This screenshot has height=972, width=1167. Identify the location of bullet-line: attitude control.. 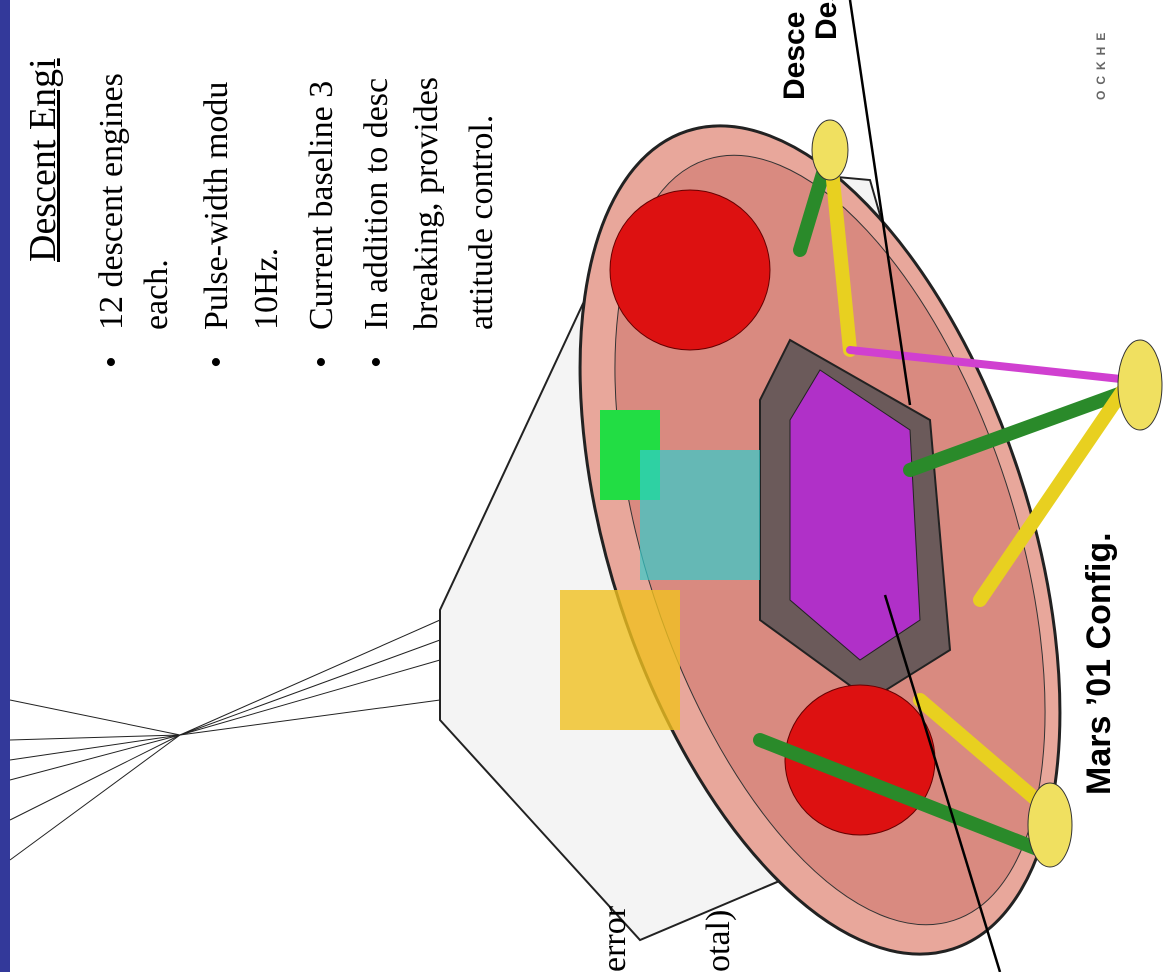
(481, 222).